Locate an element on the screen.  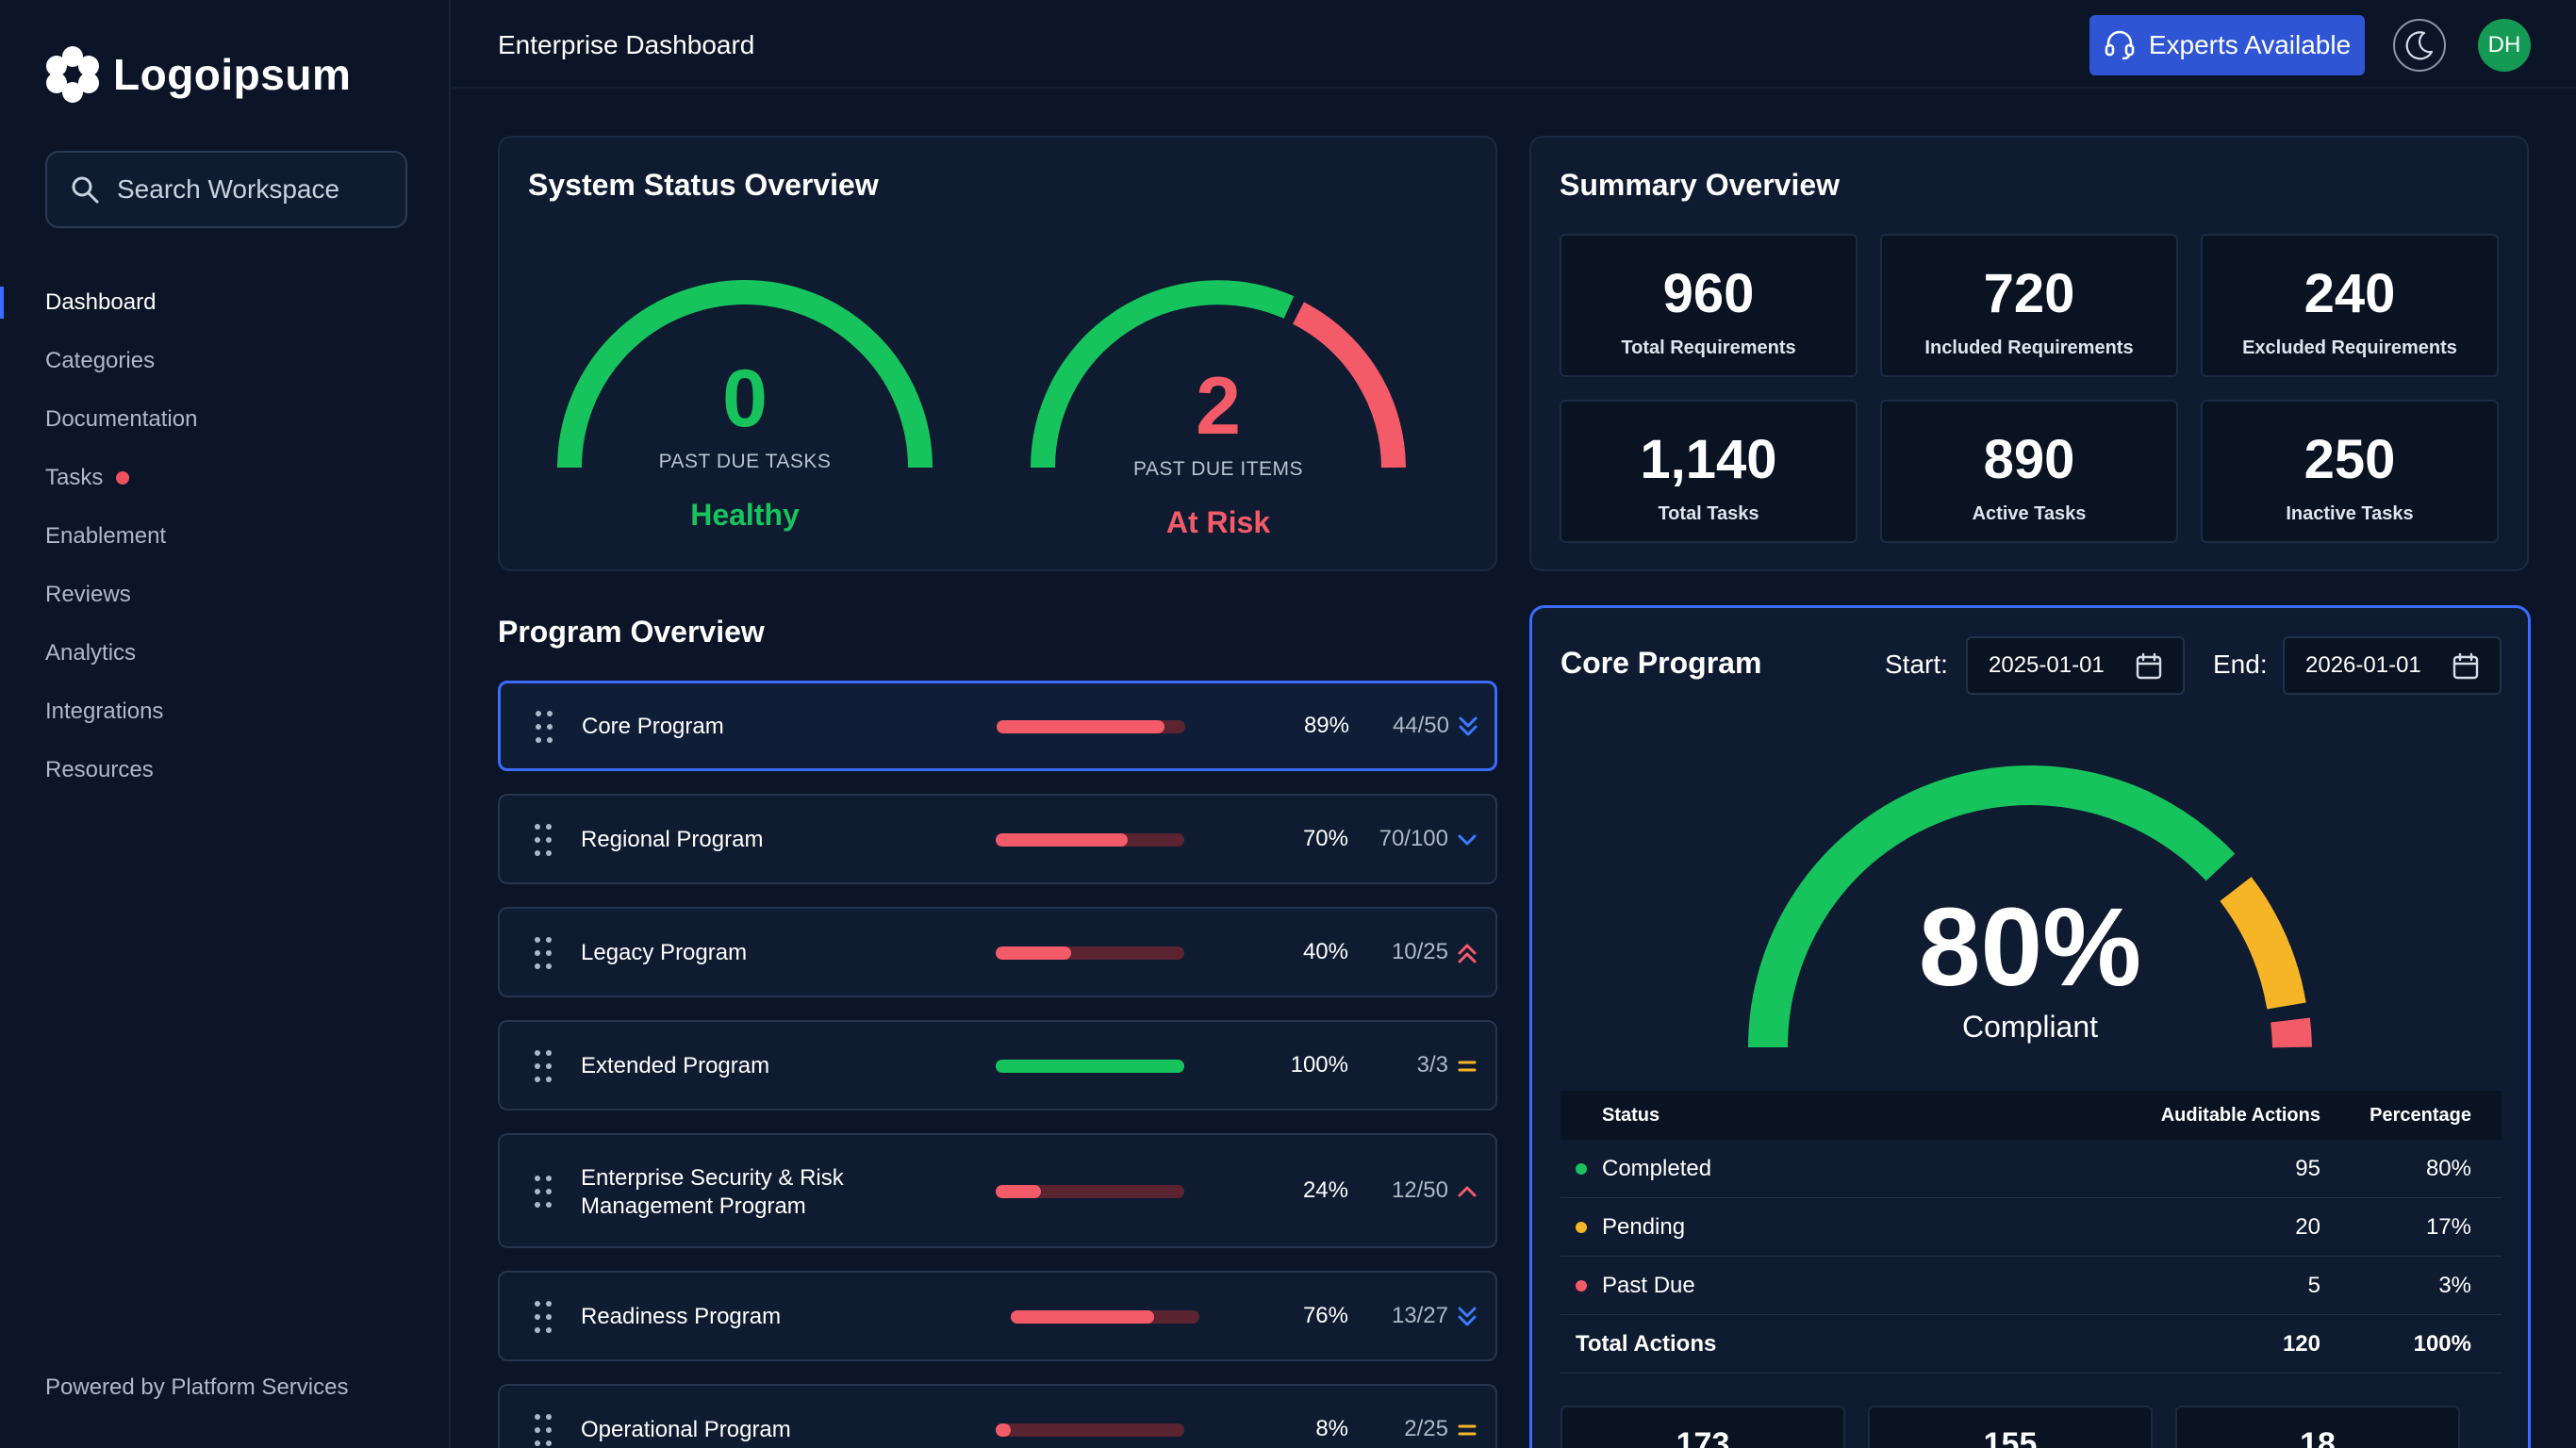
sidebar-item-categories: Categories is located at coordinates (225, 361).